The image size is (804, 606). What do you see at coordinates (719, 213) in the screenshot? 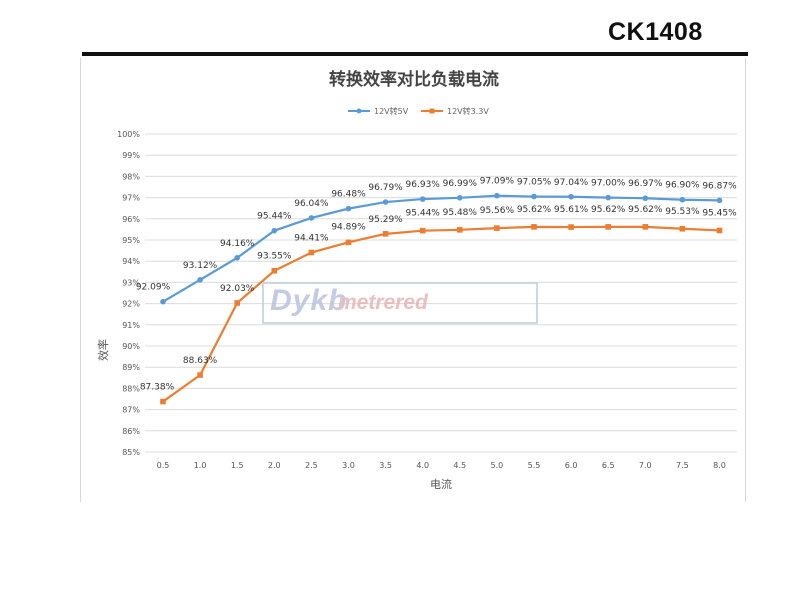
I see `data-label: 95.45%` at bounding box center [719, 213].